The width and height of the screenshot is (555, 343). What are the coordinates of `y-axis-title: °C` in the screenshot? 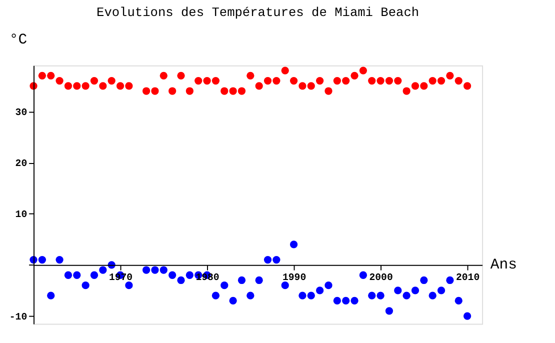 It's located at (18, 40).